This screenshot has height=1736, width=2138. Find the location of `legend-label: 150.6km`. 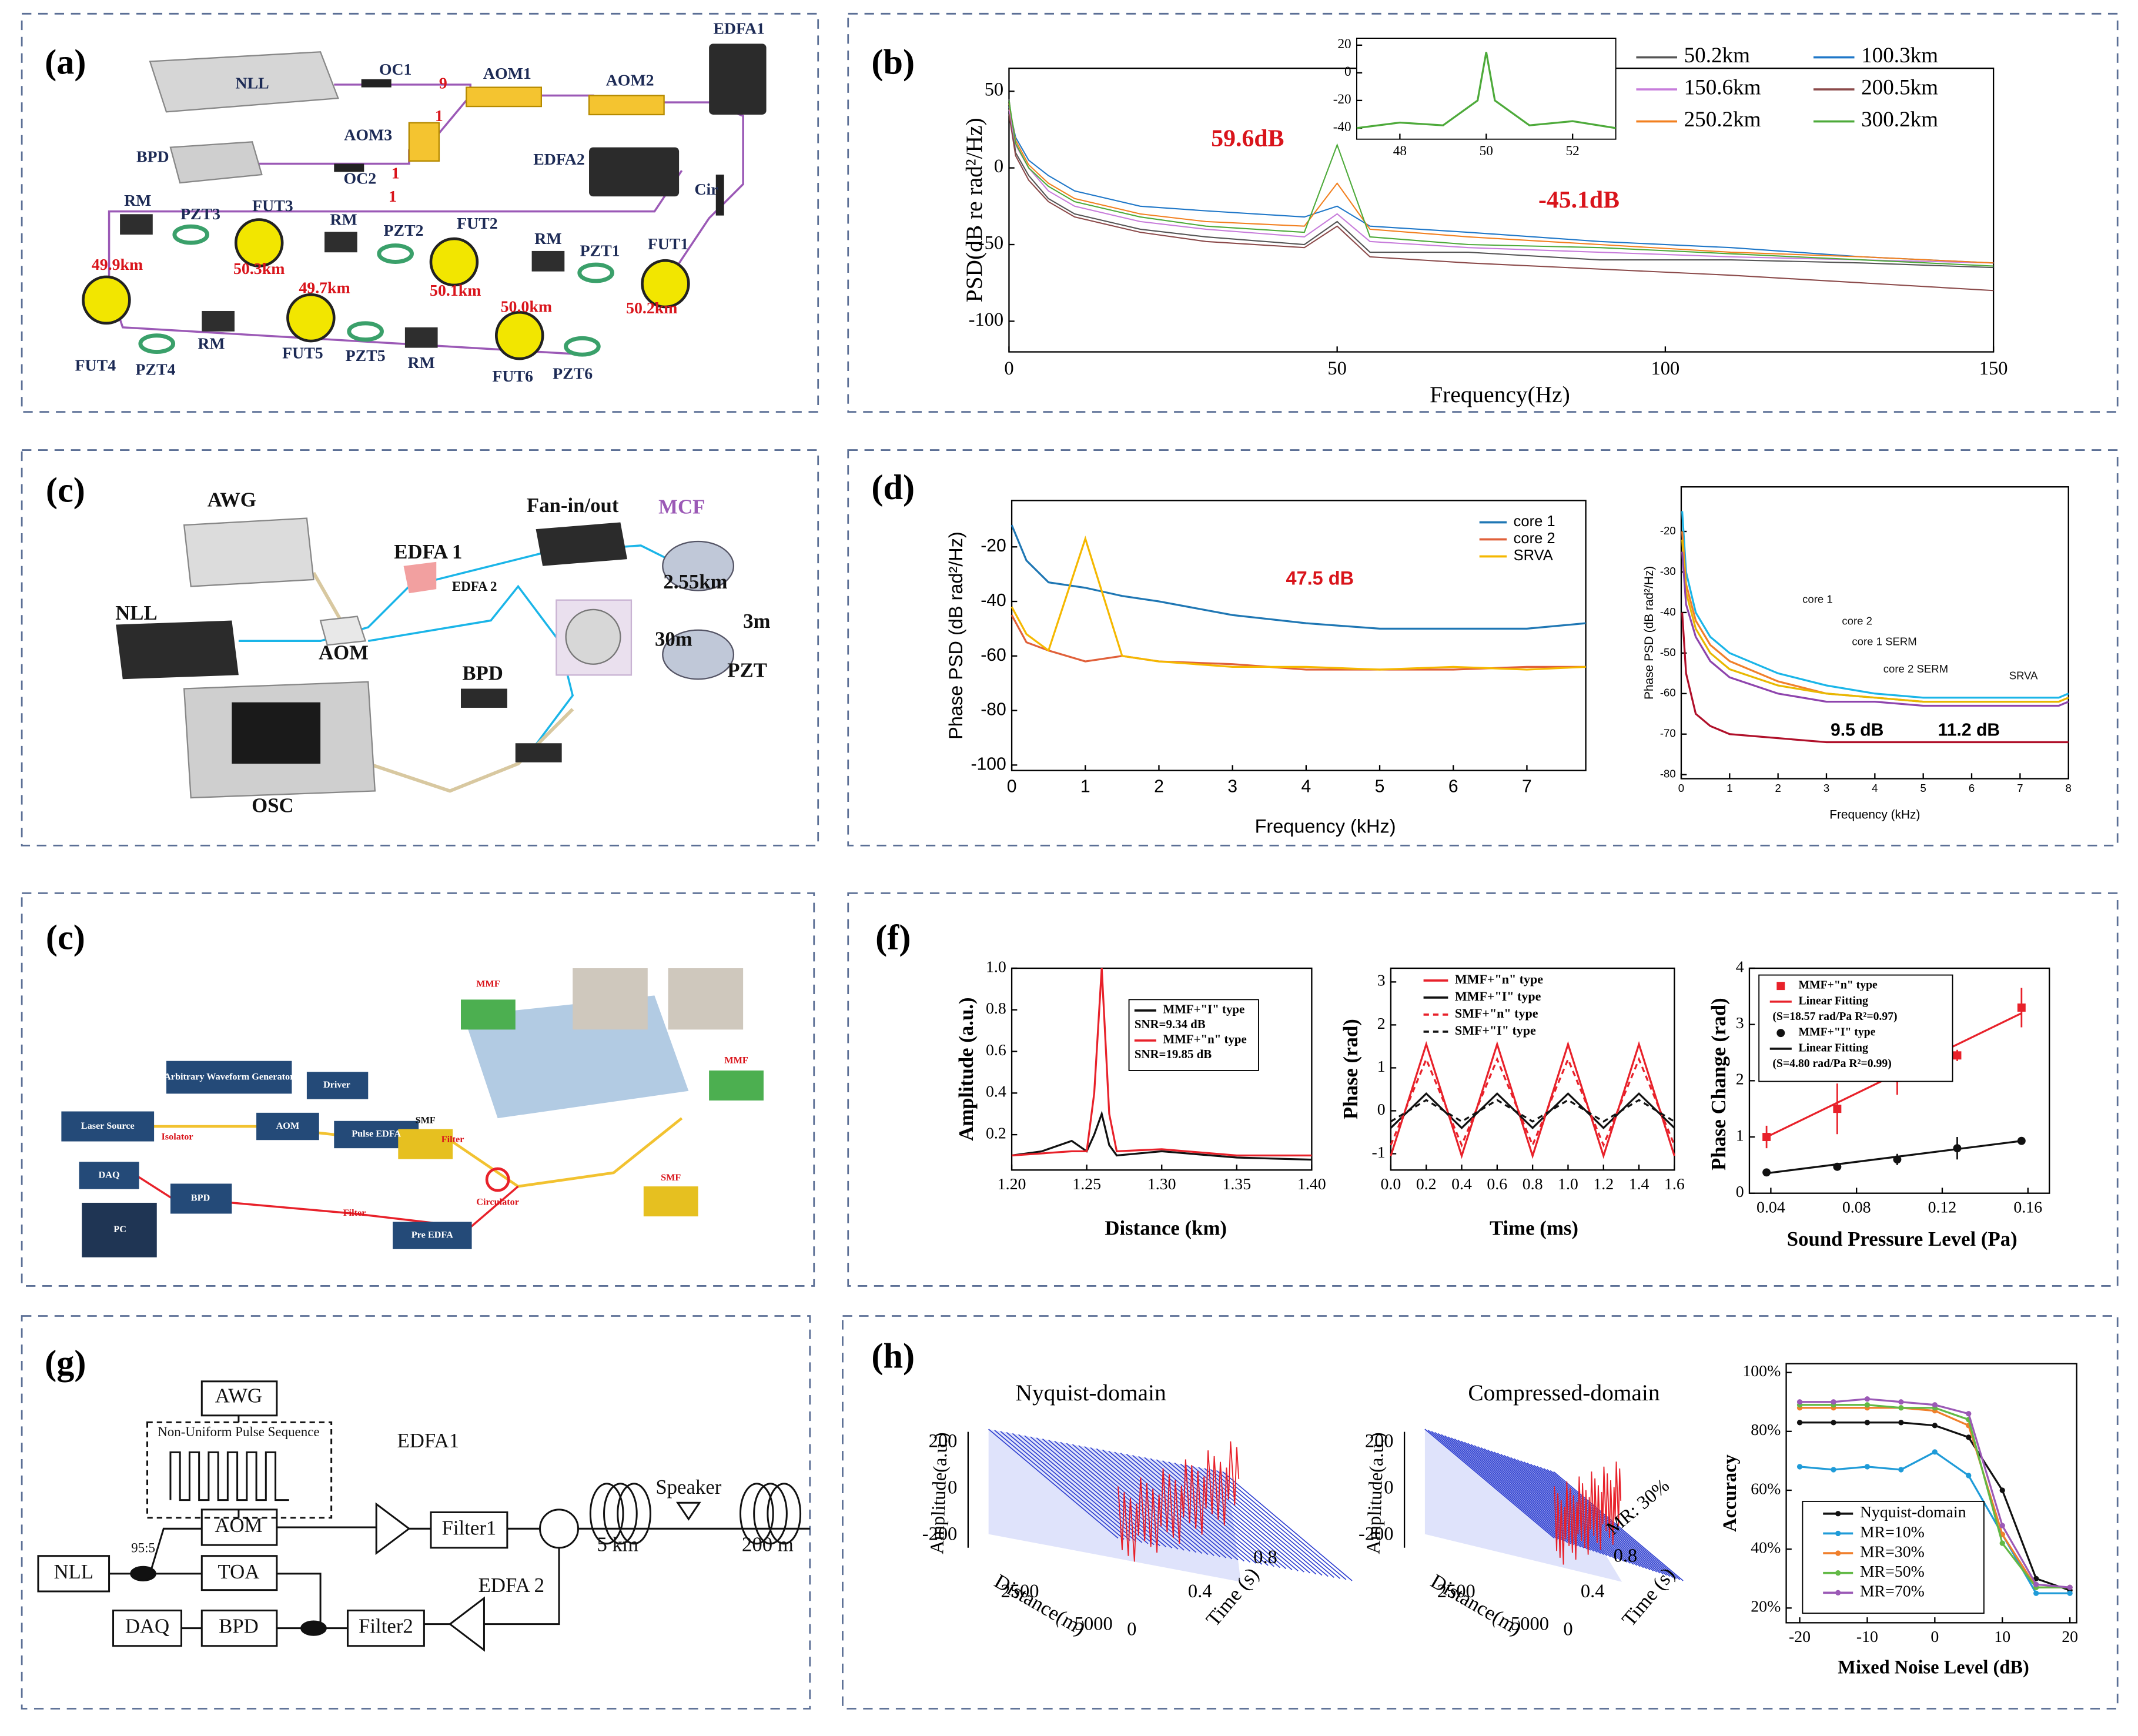

legend-label: 150.6km is located at coordinates (1722, 88).